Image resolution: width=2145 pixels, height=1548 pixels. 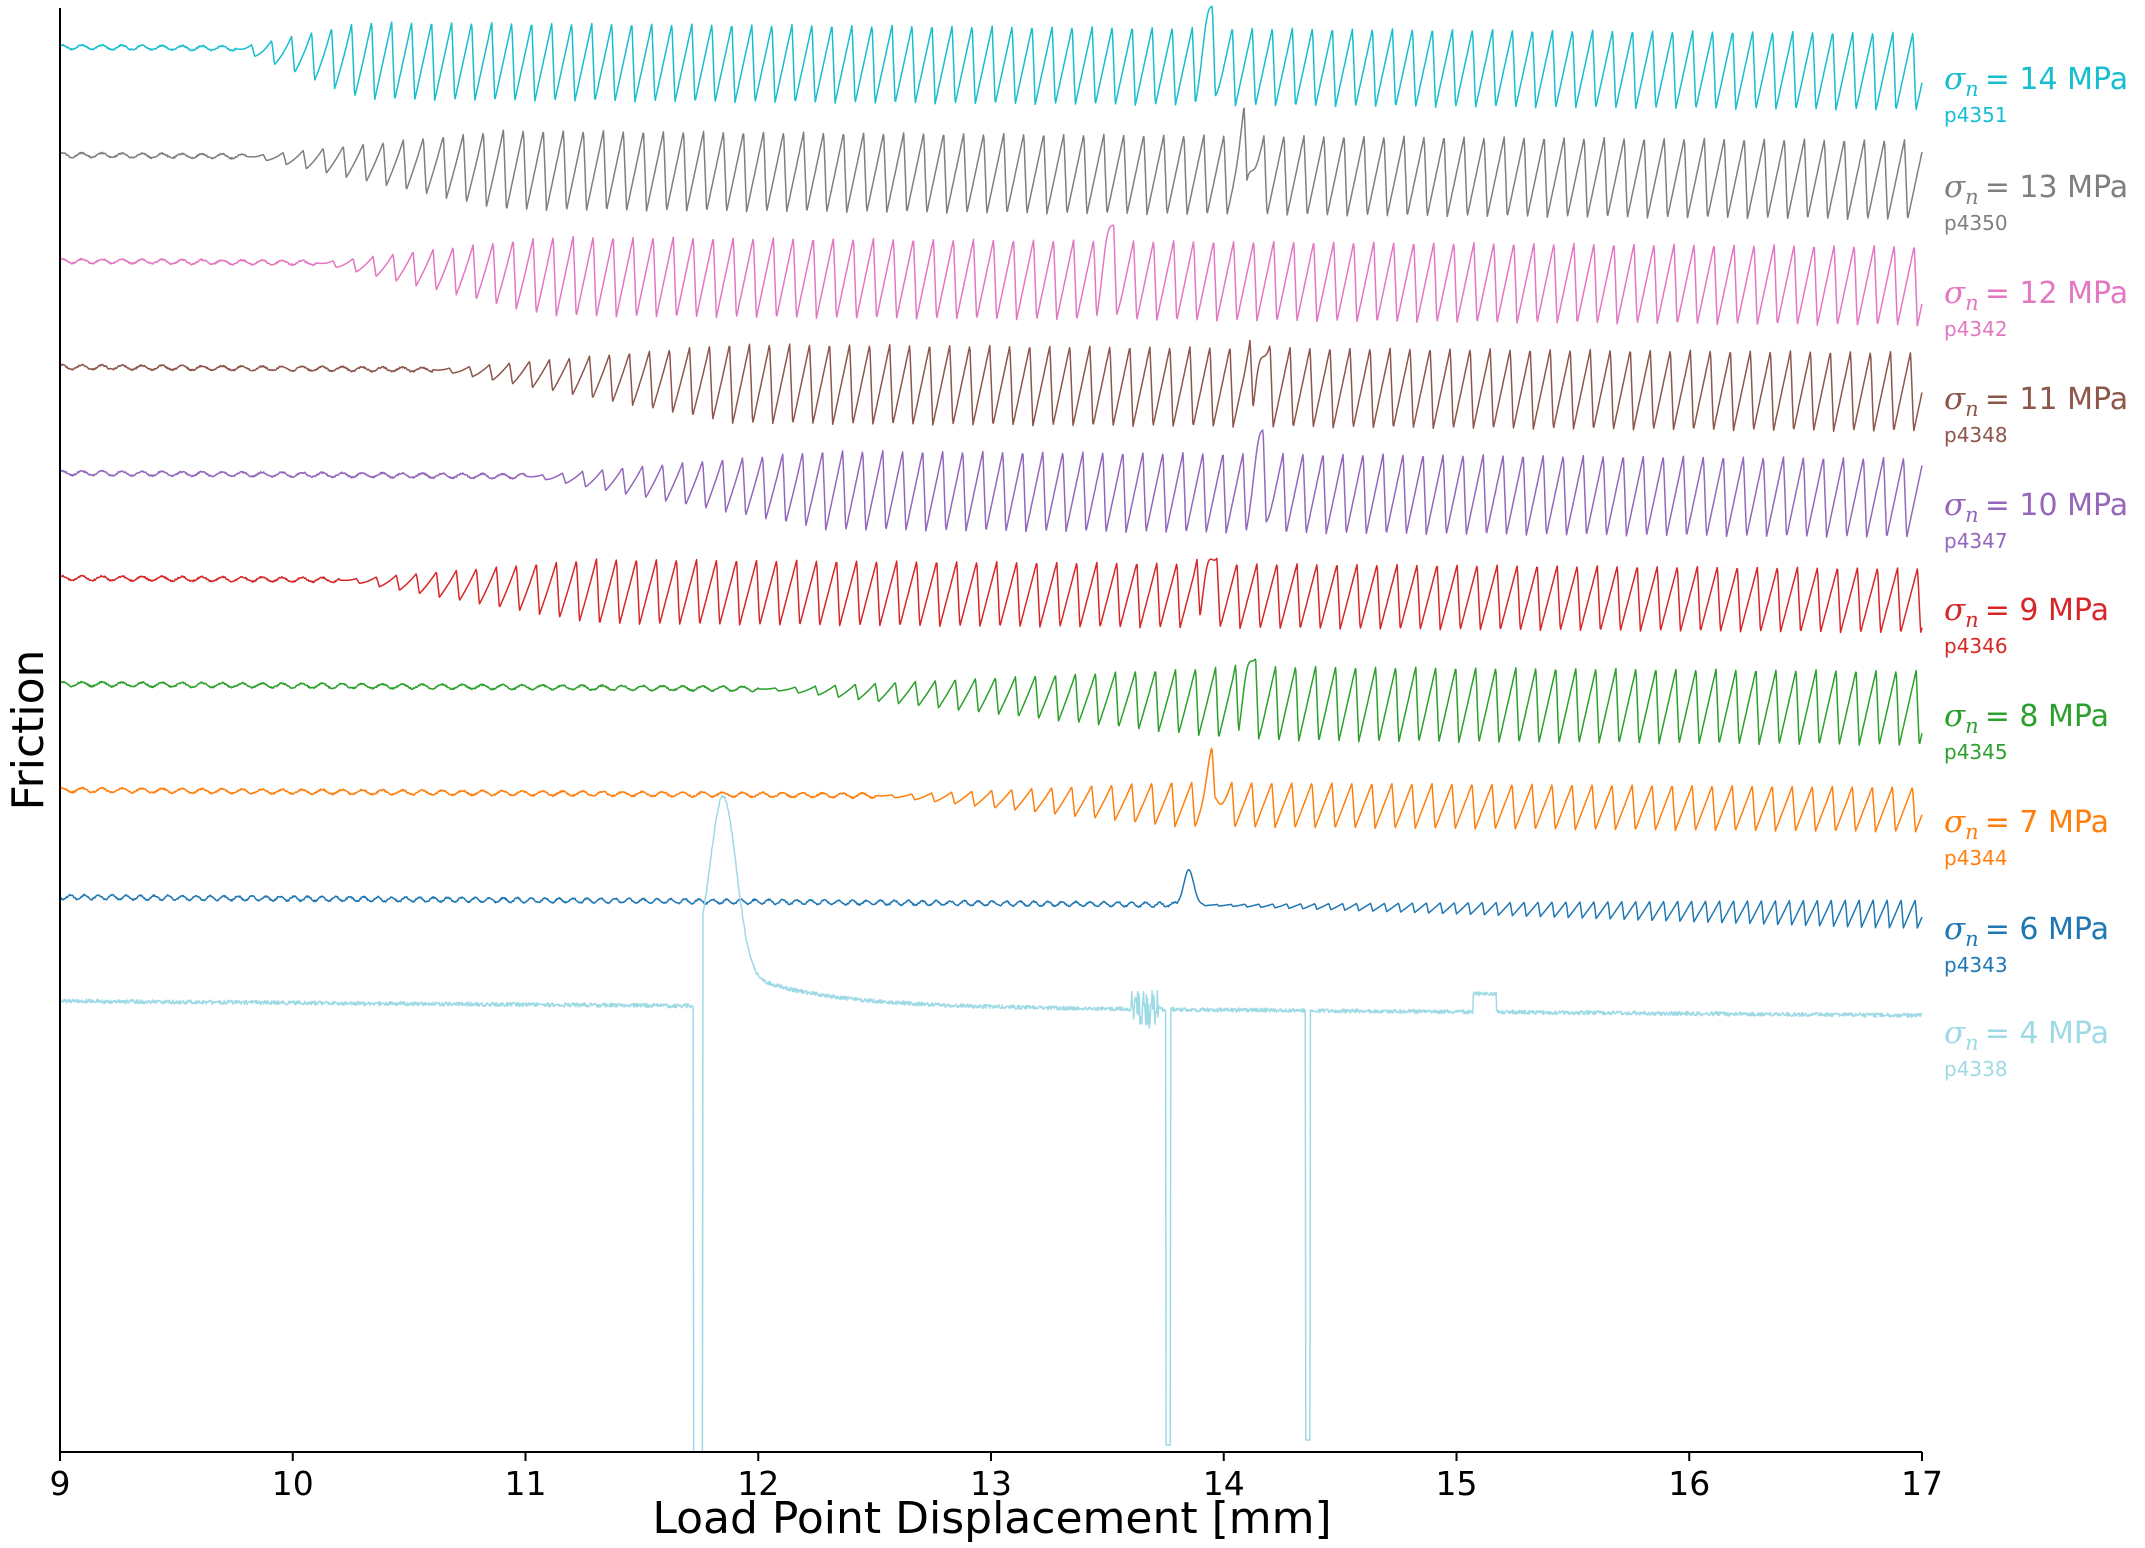 What do you see at coordinates (991, 702) in the screenshot?
I see `series-line-p4345` at bounding box center [991, 702].